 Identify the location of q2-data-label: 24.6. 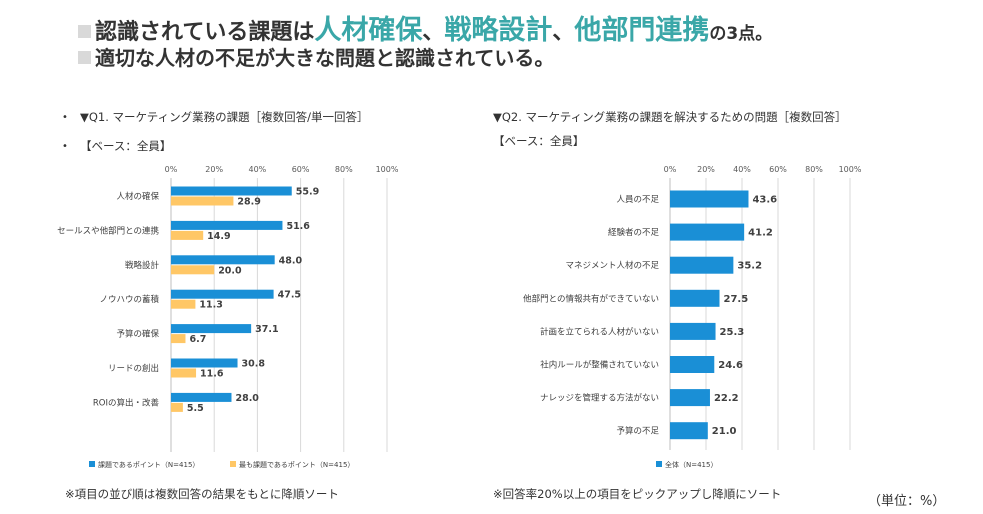
(730, 365).